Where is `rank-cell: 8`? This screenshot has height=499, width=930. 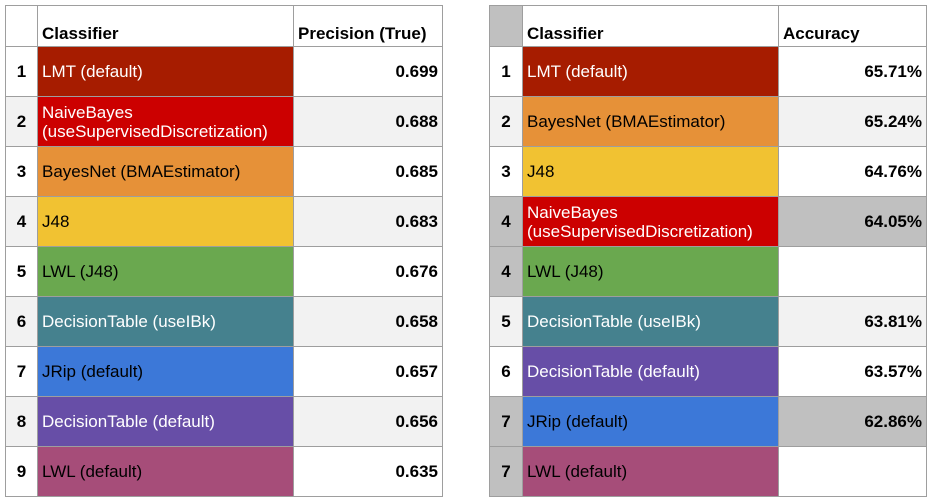 rank-cell: 8 is located at coordinates (21, 421).